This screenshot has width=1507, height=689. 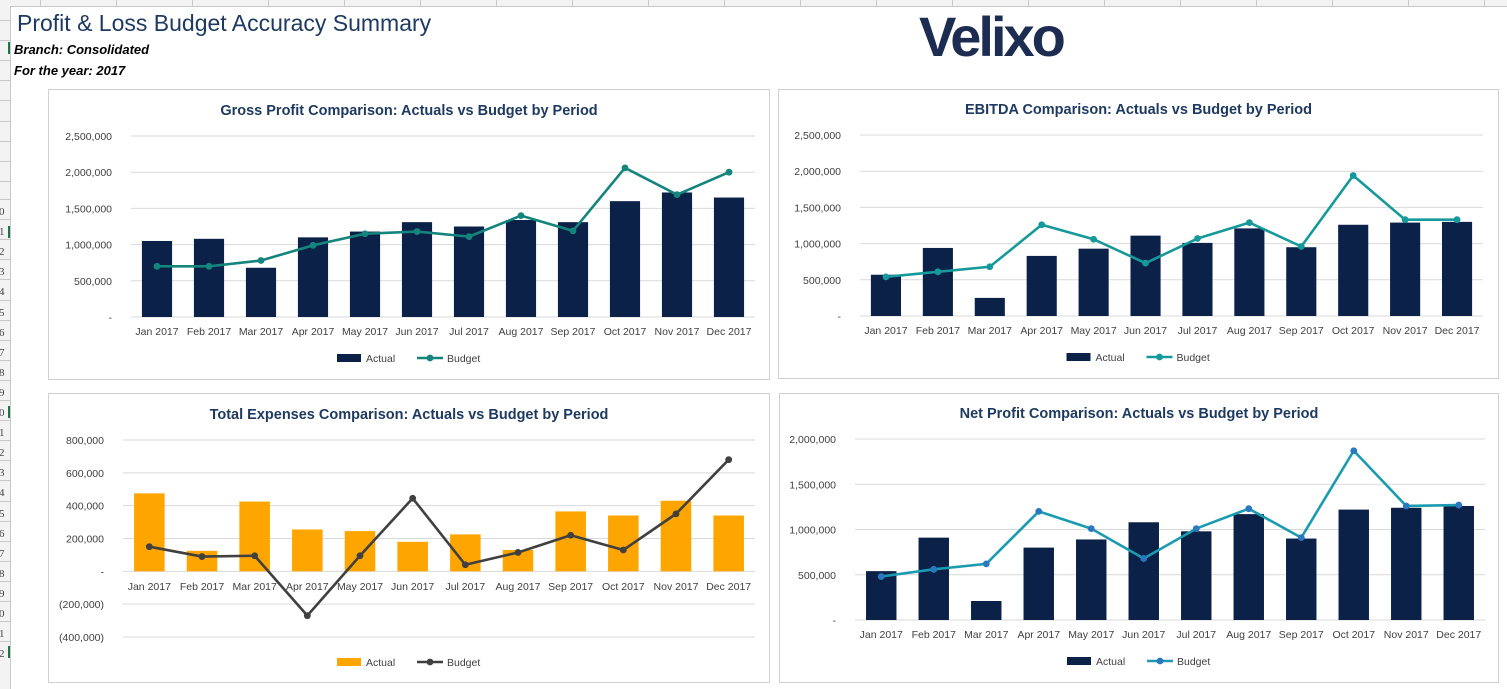 What do you see at coordinates (1079, 661) in the screenshot?
I see `legend-swatch-actual` at bounding box center [1079, 661].